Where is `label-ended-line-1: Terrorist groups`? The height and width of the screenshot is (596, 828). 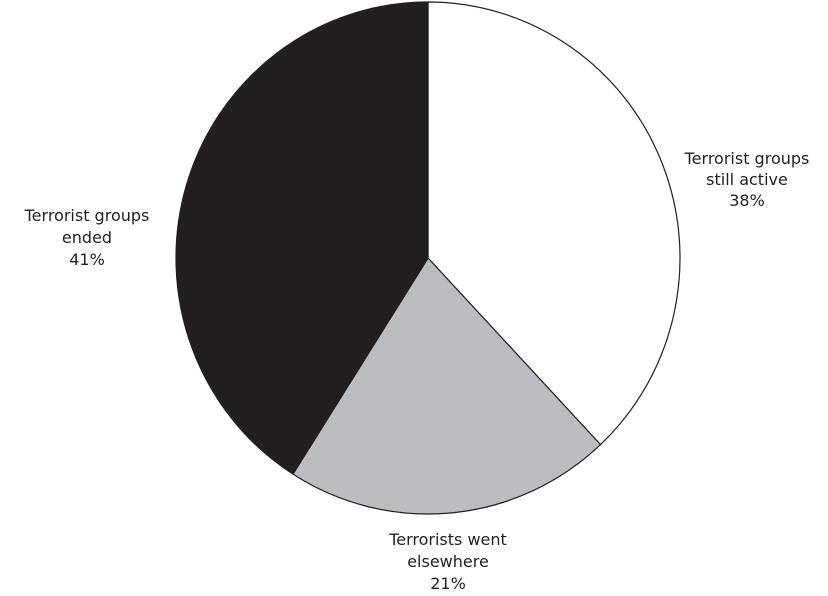 label-ended-line-1: Terrorist groups is located at coordinates (87, 215).